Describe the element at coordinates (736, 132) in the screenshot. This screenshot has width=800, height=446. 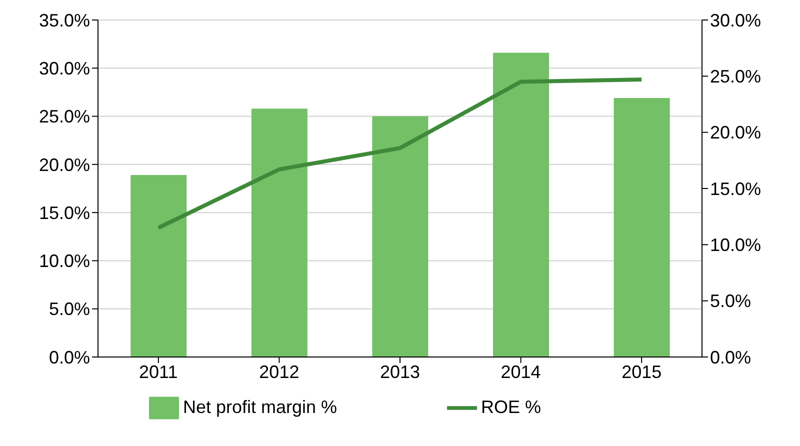
I see `y2-tick-label: 20.0%` at that location.